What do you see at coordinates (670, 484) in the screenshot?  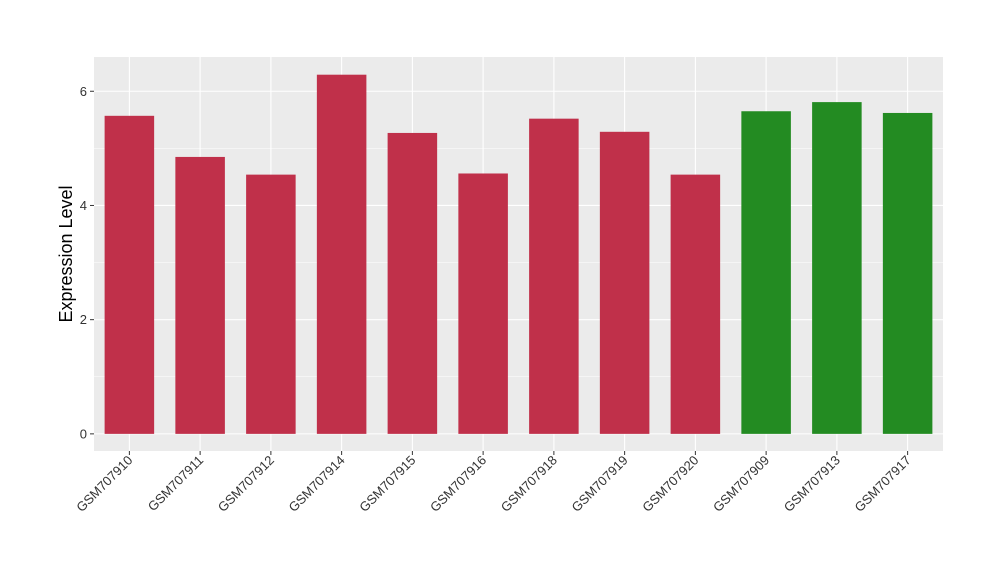 I see `x-tick-label: GSM707920` at bounding box center [670, 484].